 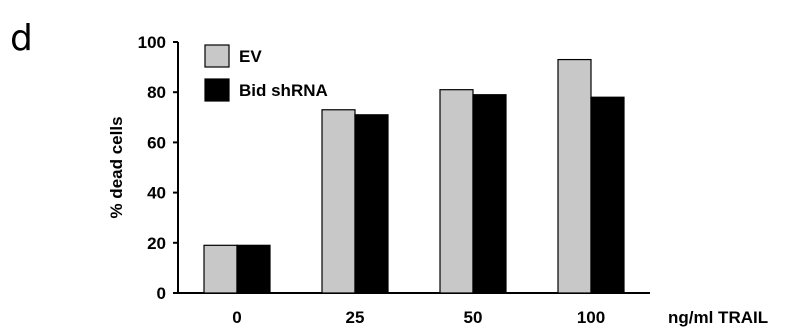 What do you see at coordinates (156, 243) in the screenshot?
I see `y-tick-label: 20` at bounding box center [156, 243].